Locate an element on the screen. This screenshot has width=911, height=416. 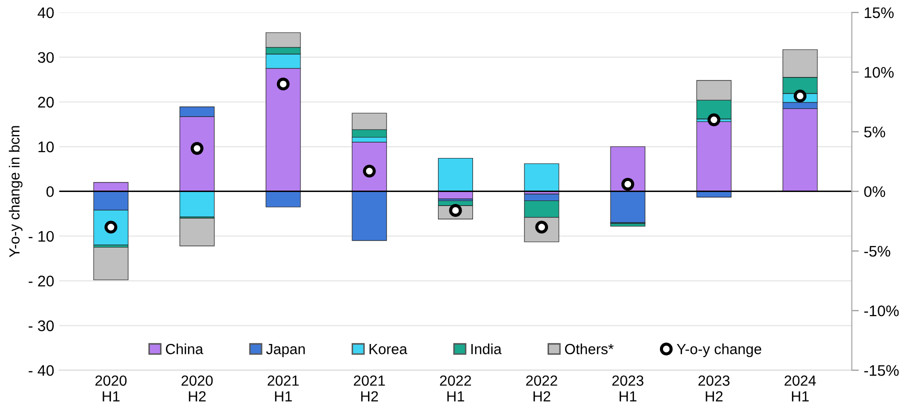
y2-tick-label: -10% is located at coordinates (881, 310).